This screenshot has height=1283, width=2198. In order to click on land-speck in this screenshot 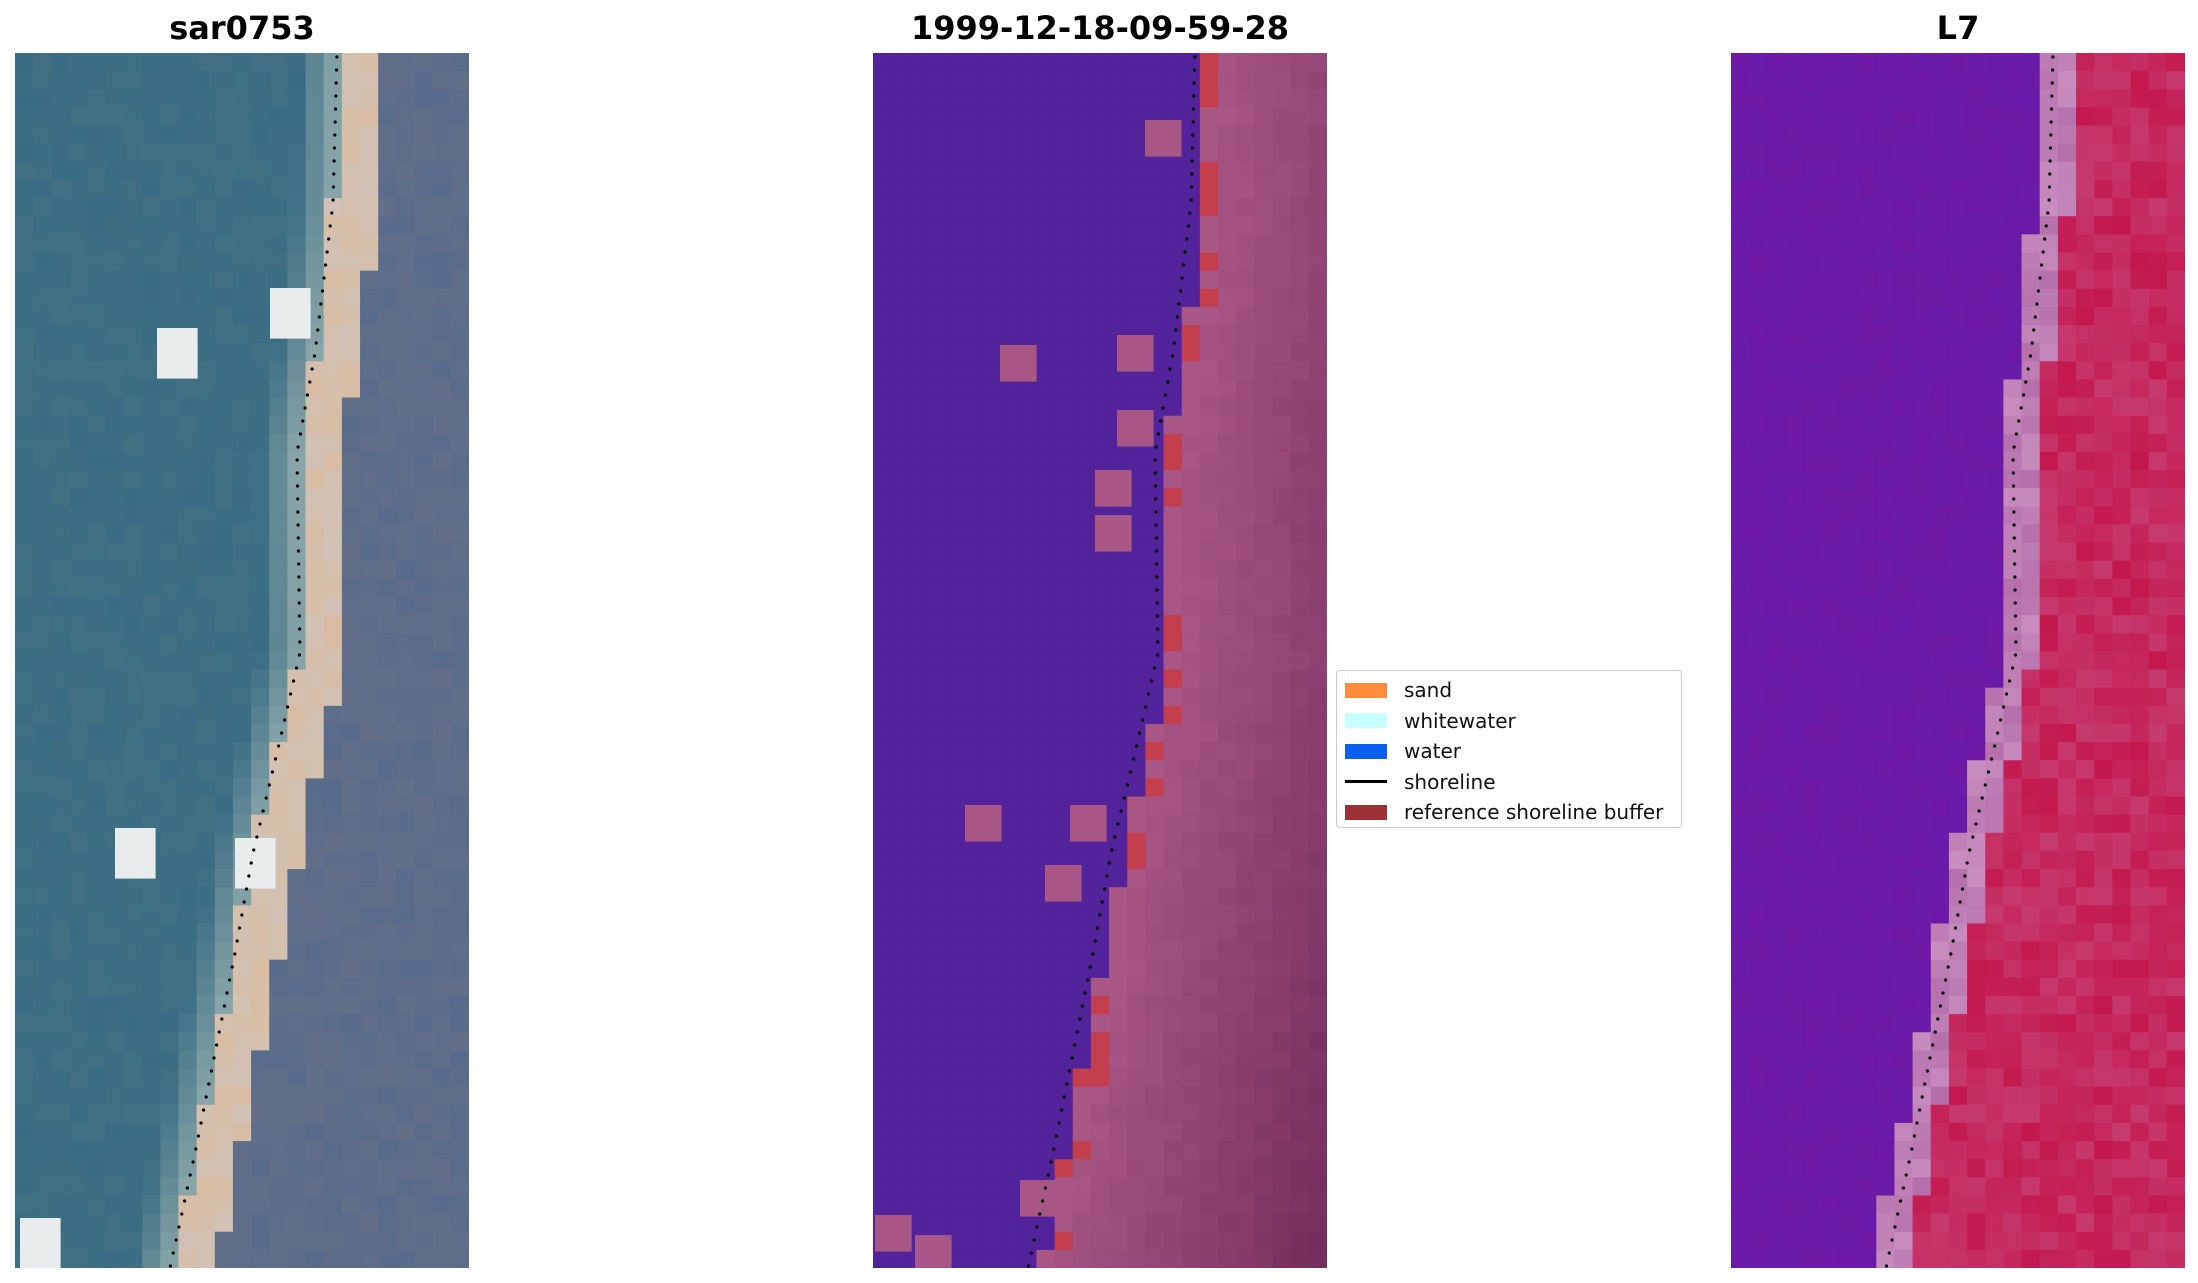, I will do `click(1018, 363)`.